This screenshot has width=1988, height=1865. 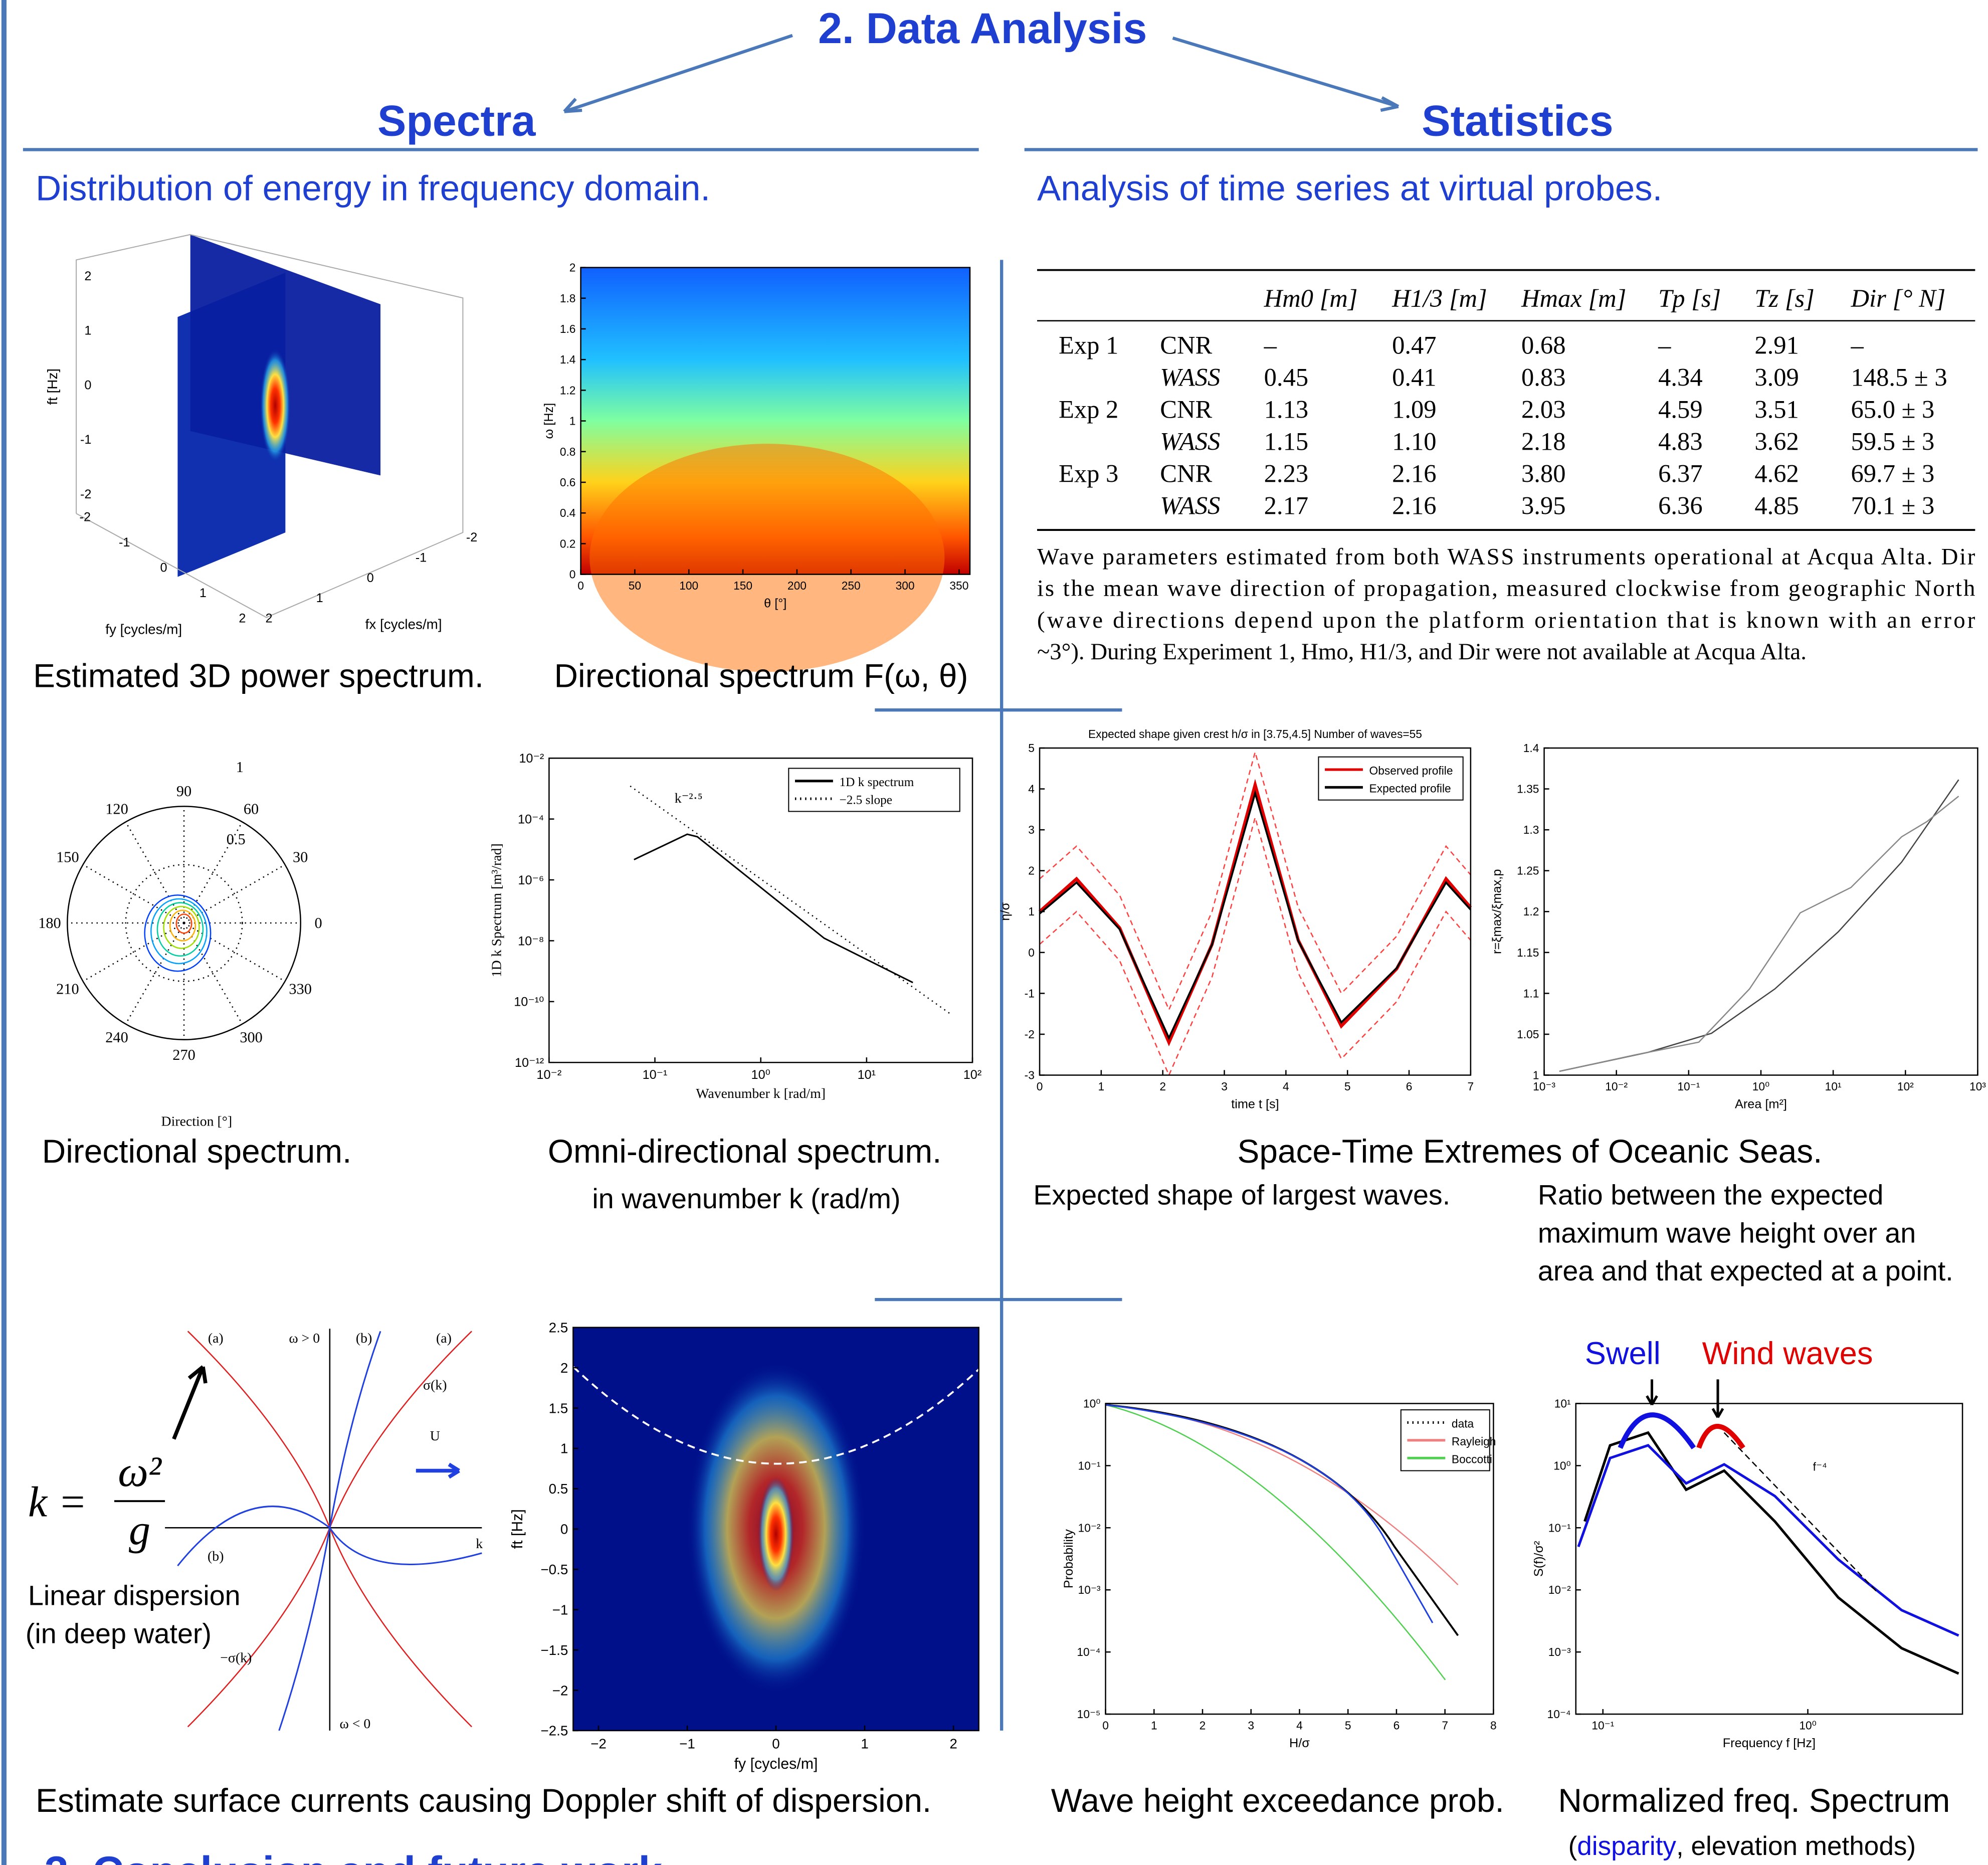 I want to click on legend-label: data, so click(x=1463, y=1423).